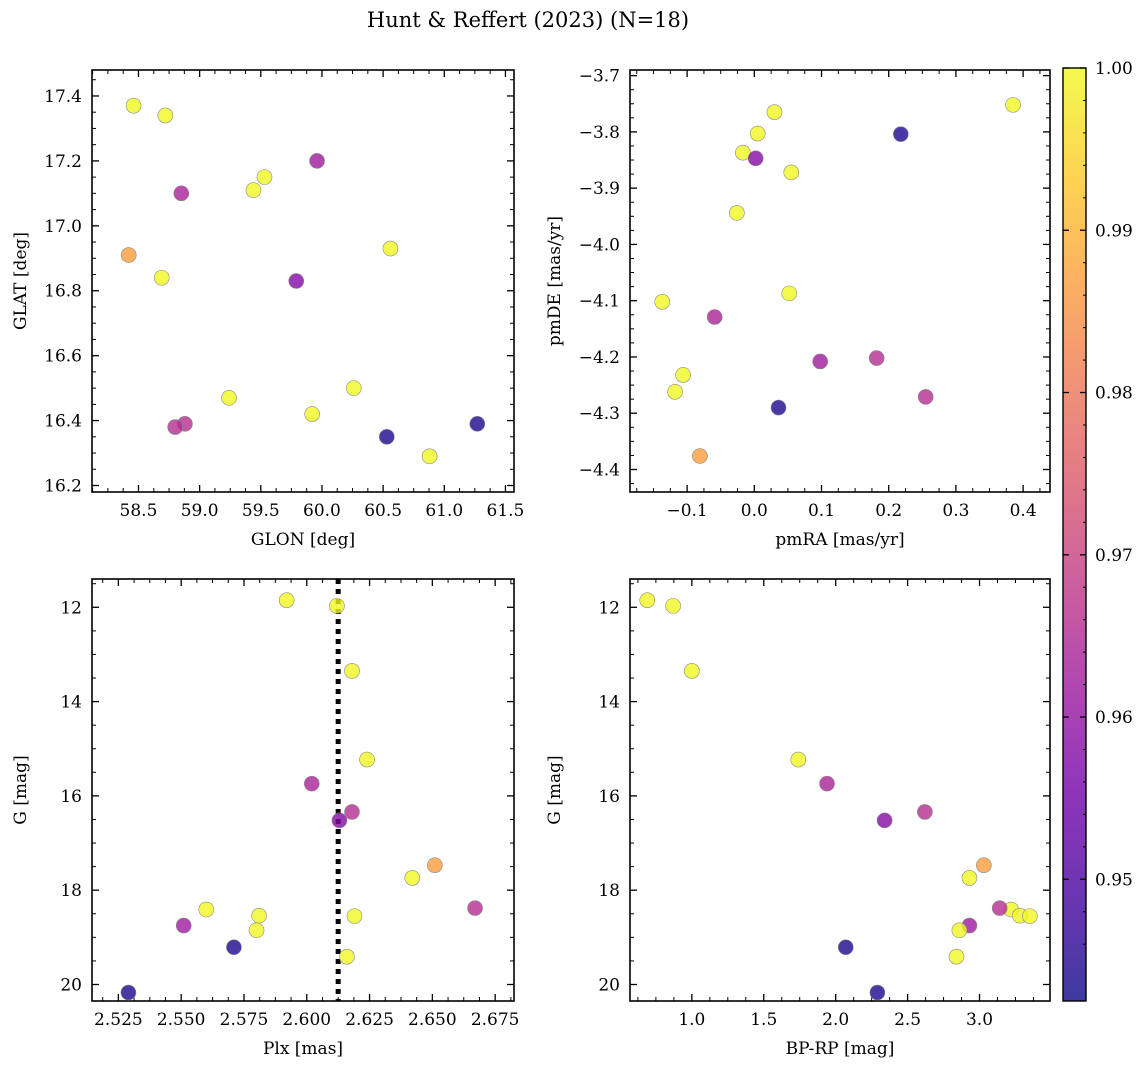 The height and width of the screenshot is (1068, 1148). What do you see at coordinates (754, 511) in the screenshot?
I see `x-tick-label: 0.0` at bounding box center [754, 511].